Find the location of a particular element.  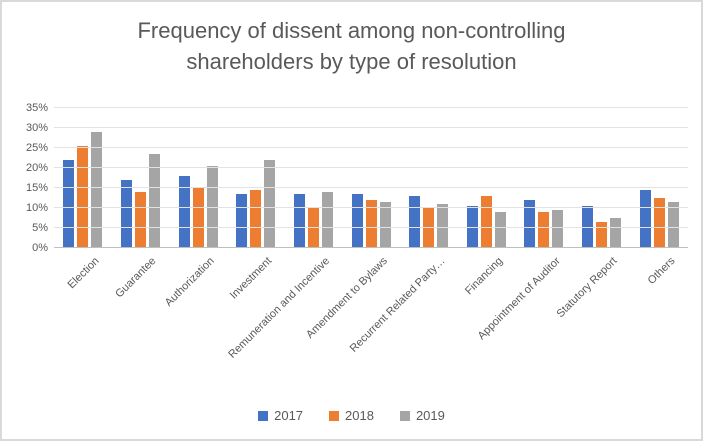

legend: 2017 2018 2019 is located at coordinates (351, 415).